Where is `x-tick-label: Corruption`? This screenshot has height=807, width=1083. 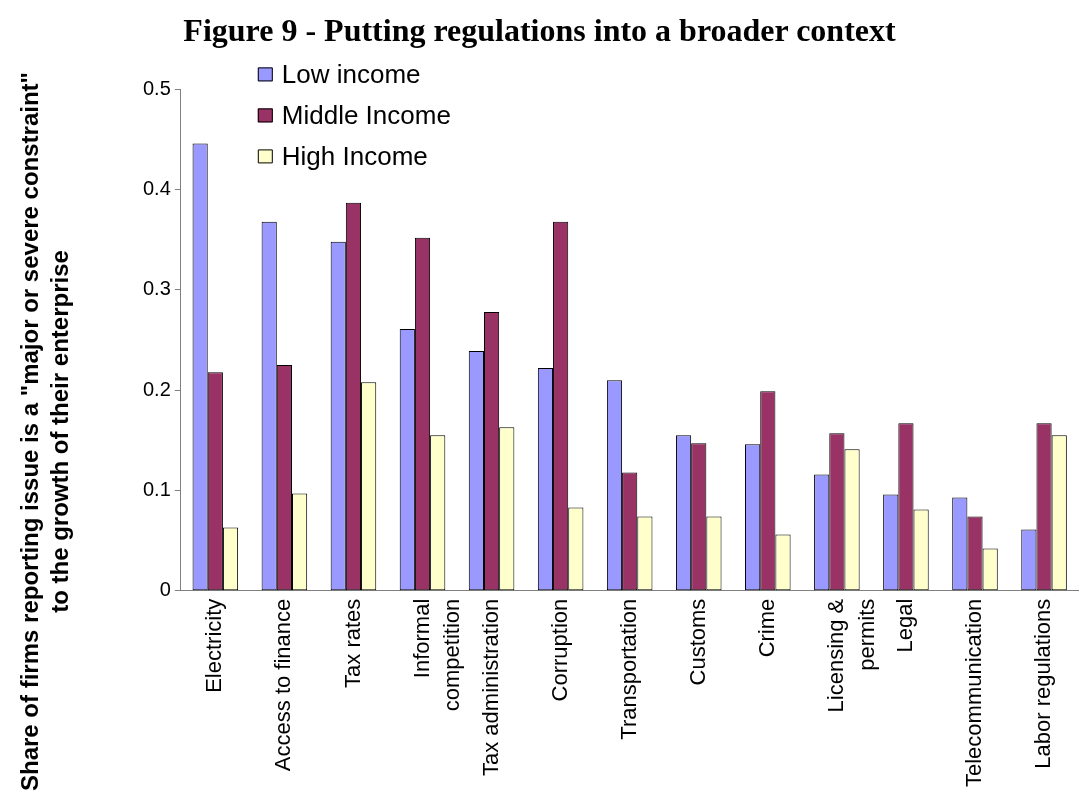 x-tick-label: Corruption is located at coordinates (559, 650).